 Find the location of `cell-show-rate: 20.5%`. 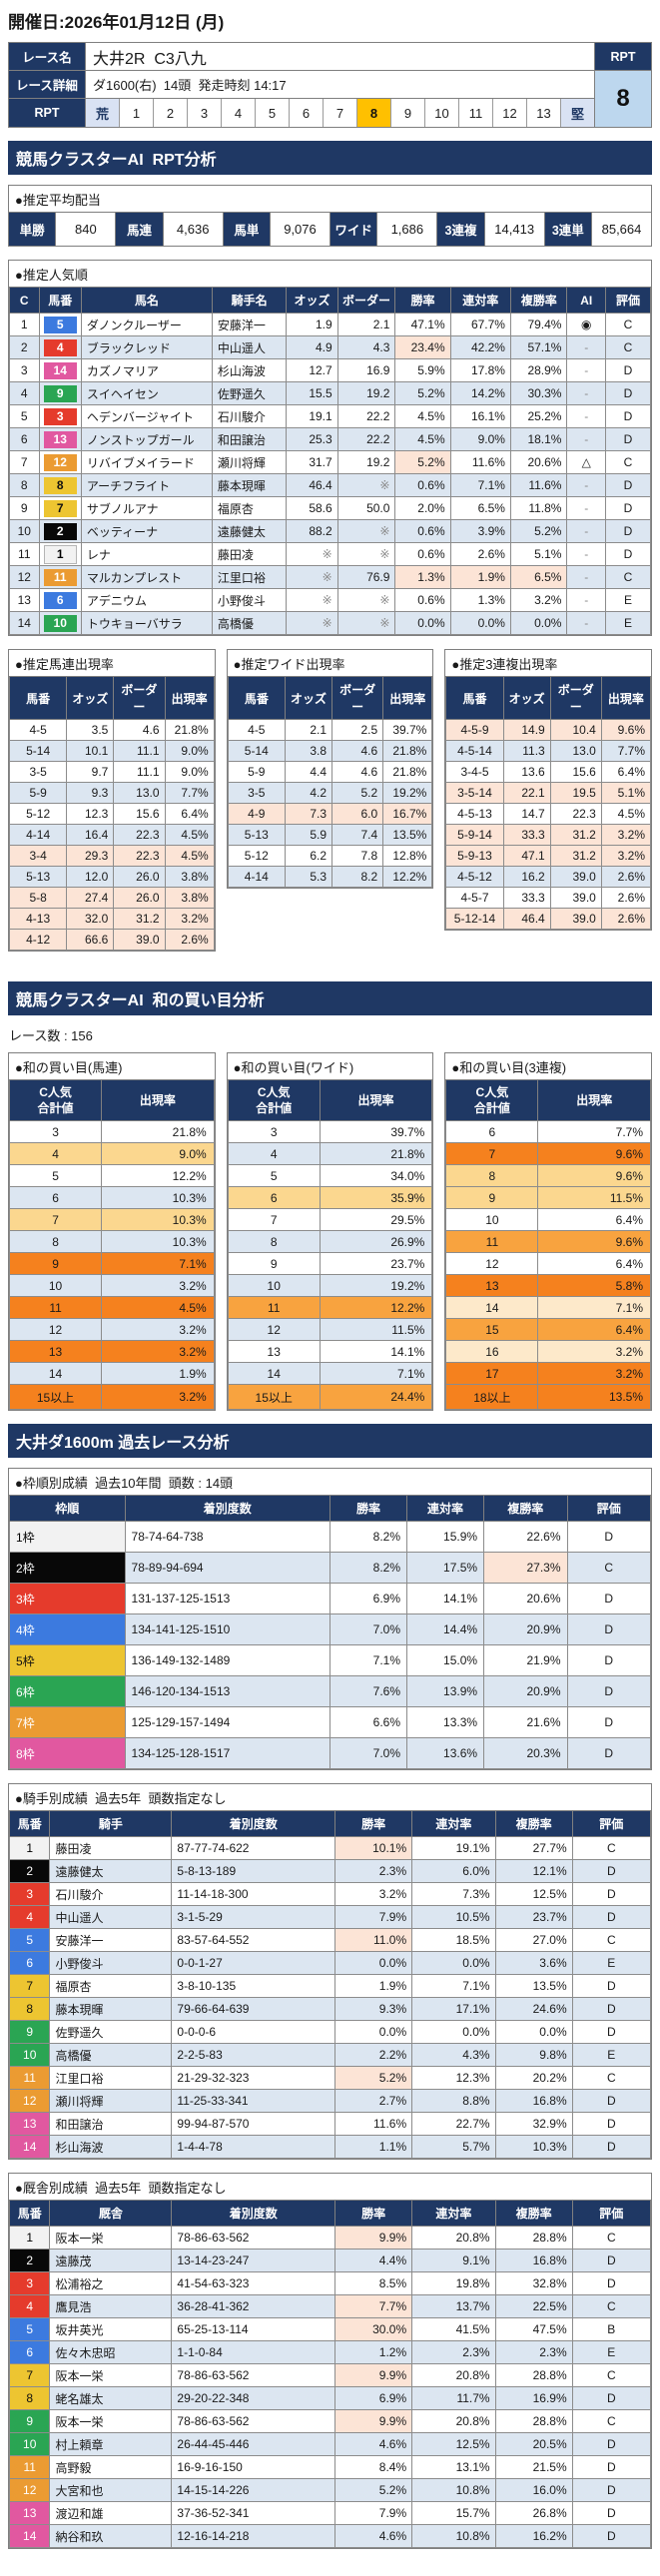

cell-show-rate: 20.5% is located at coordinates (533, 2444).